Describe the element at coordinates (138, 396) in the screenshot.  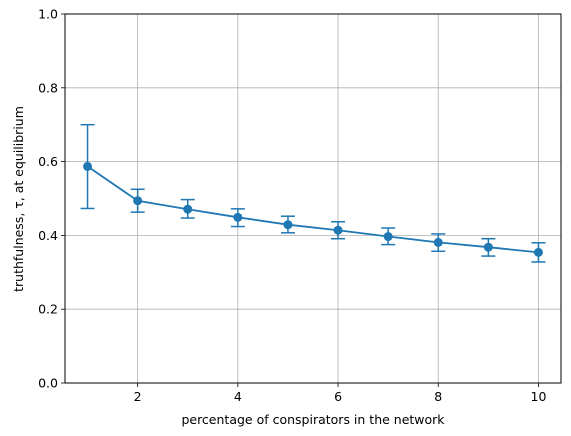
I see `x-tick-label: 2` at that location.